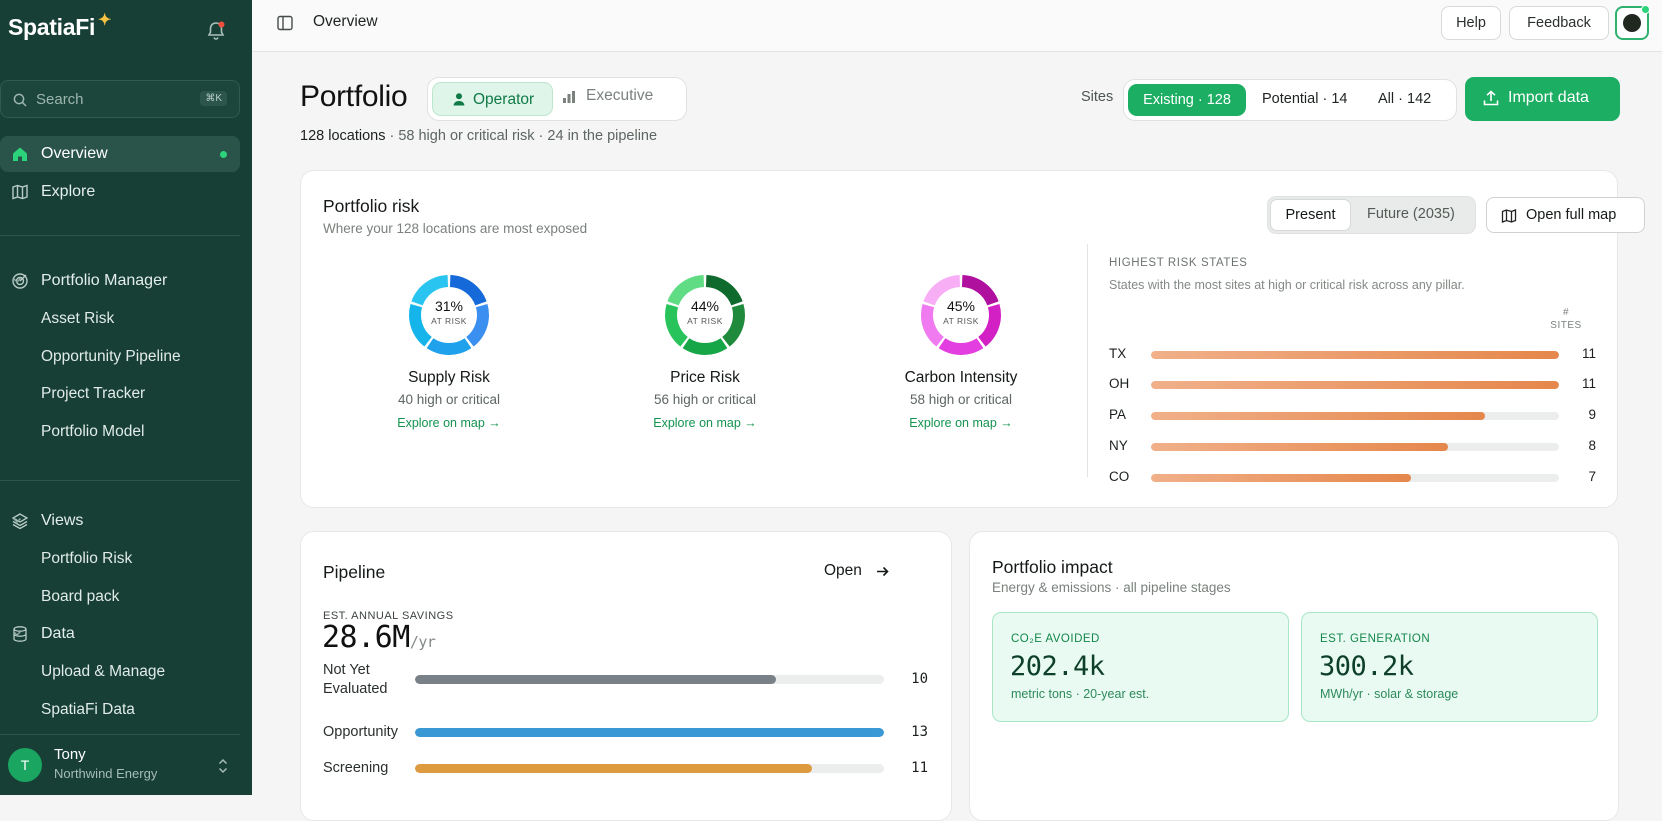  What do you see at coordinates (620, 95) in the screenshot?
I see `mode-label: Executive` at bounding box center [620, 95].